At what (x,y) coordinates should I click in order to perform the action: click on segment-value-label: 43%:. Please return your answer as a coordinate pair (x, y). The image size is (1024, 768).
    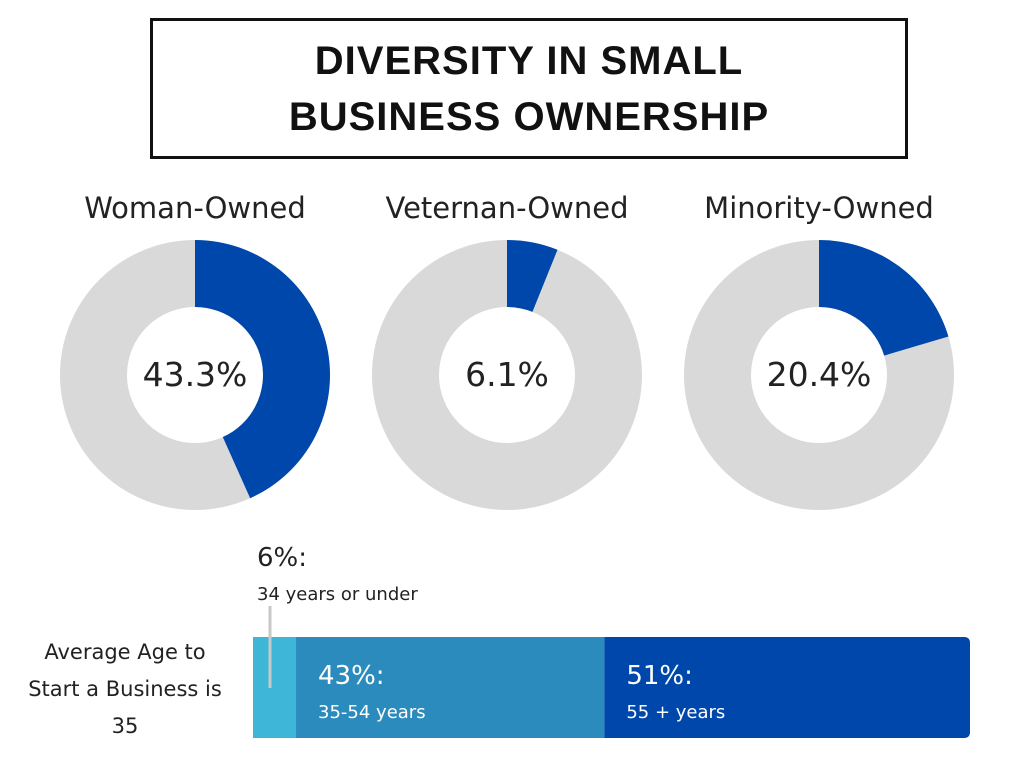
    Looking at the image, I should click on (351, 676).